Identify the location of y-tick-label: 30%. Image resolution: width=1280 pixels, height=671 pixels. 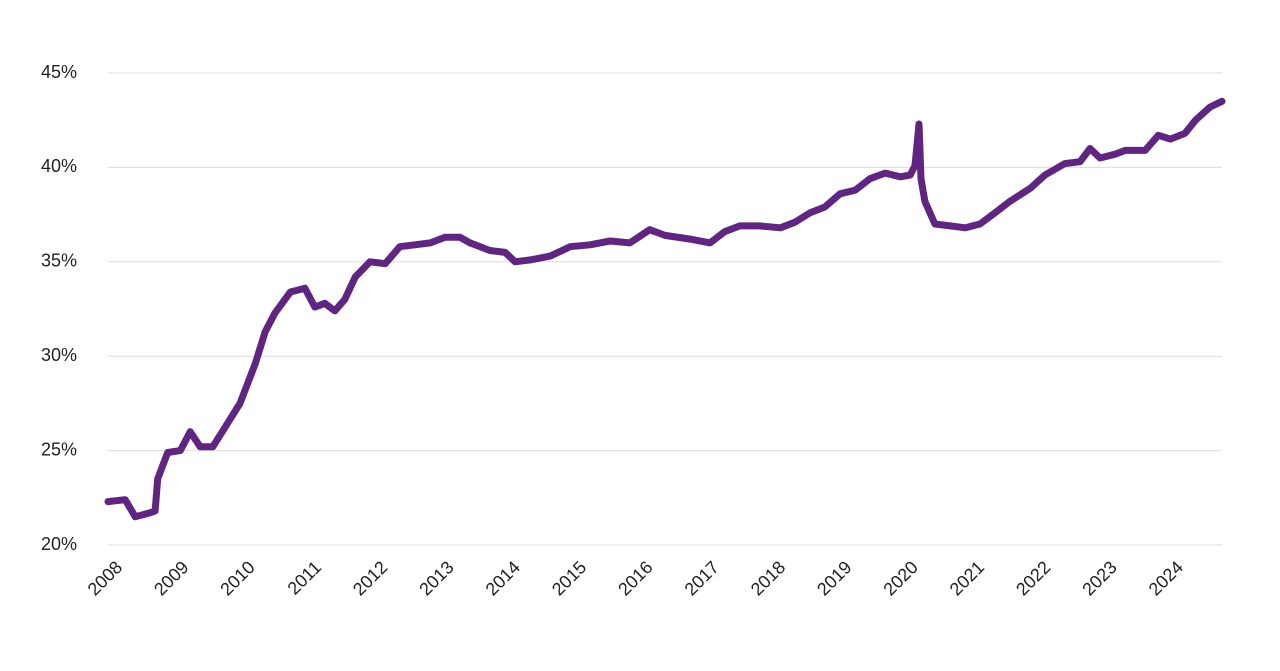
(59, 355).